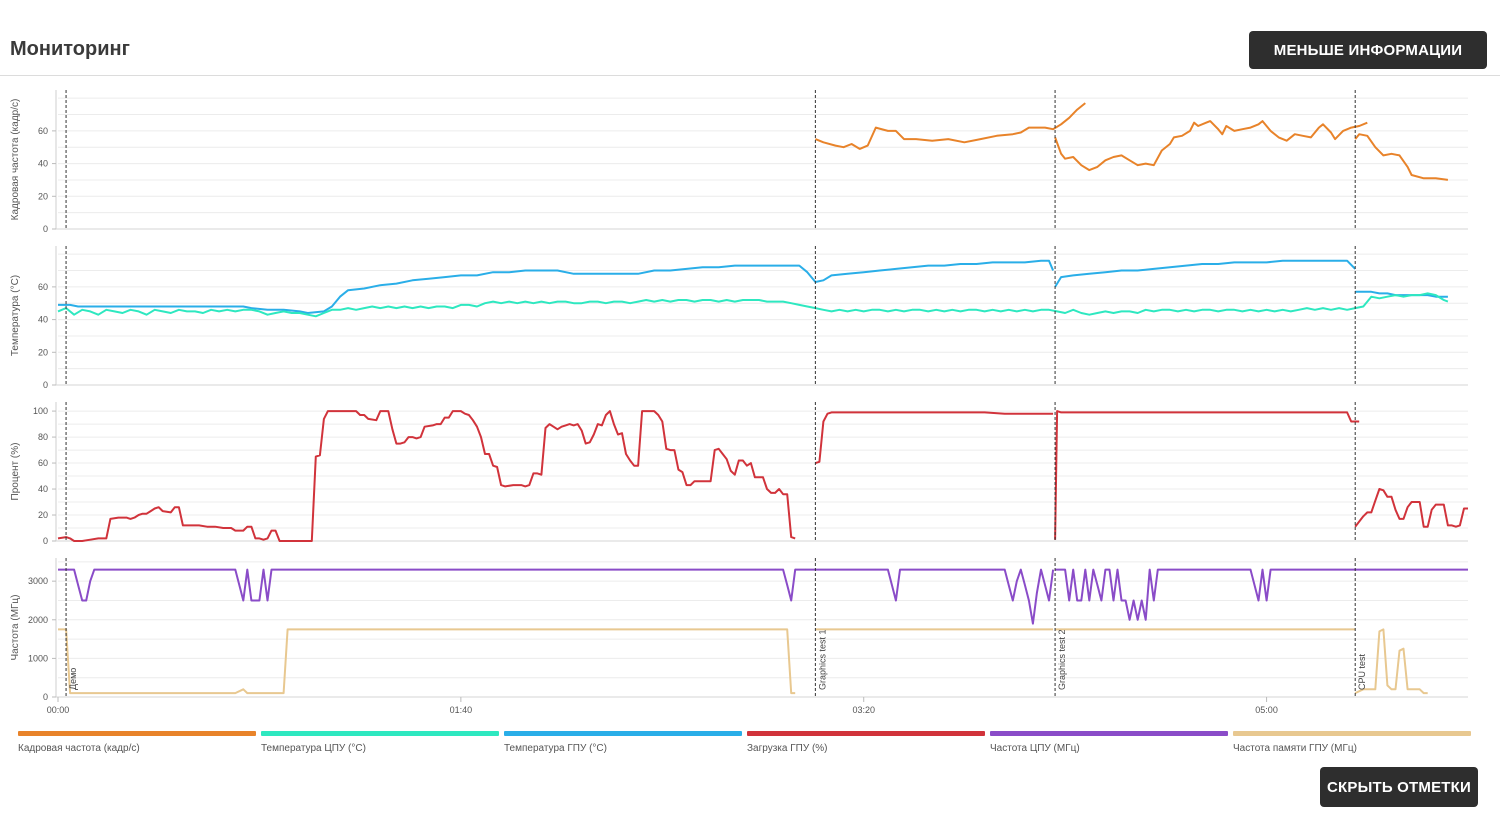 This screenshot has height=832, width=1500. I want to click on legend-label: Частота памяти ГПУ (МГц), so click(1295, 748).